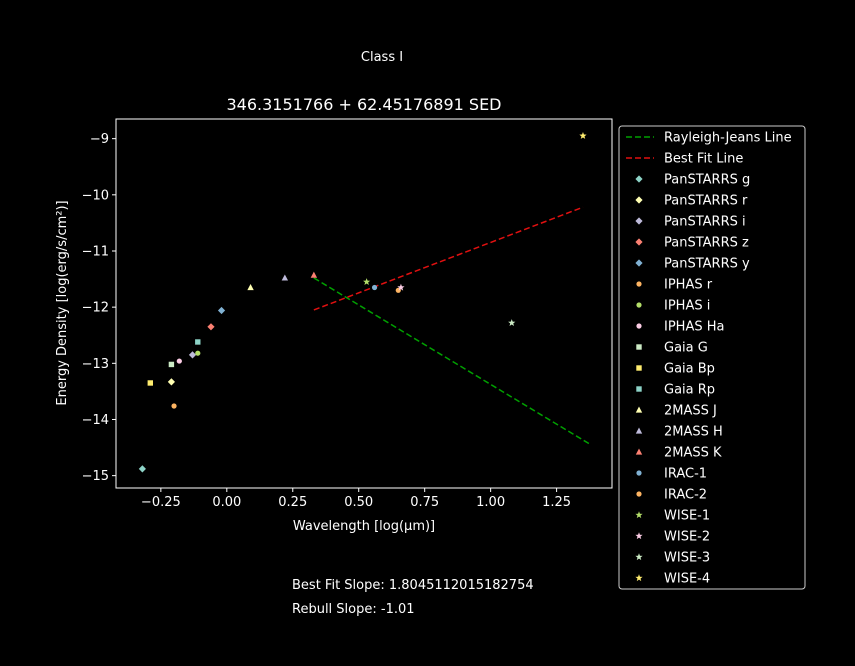 This screenshot has height=666, width=855. I want to click on rebull-slope-text: Rebull Slope: -1.01, so click(353, 609).